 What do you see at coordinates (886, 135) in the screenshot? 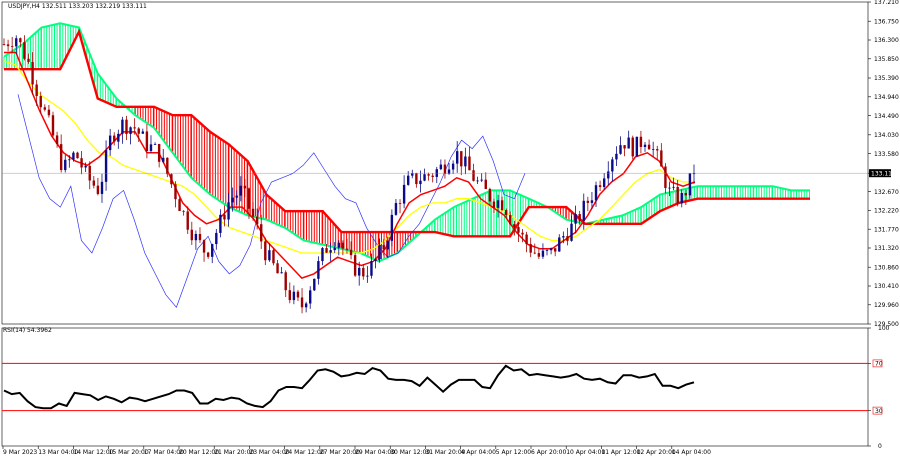
I see `price-tick-label: 134.030` at bounding box center [886, 135].